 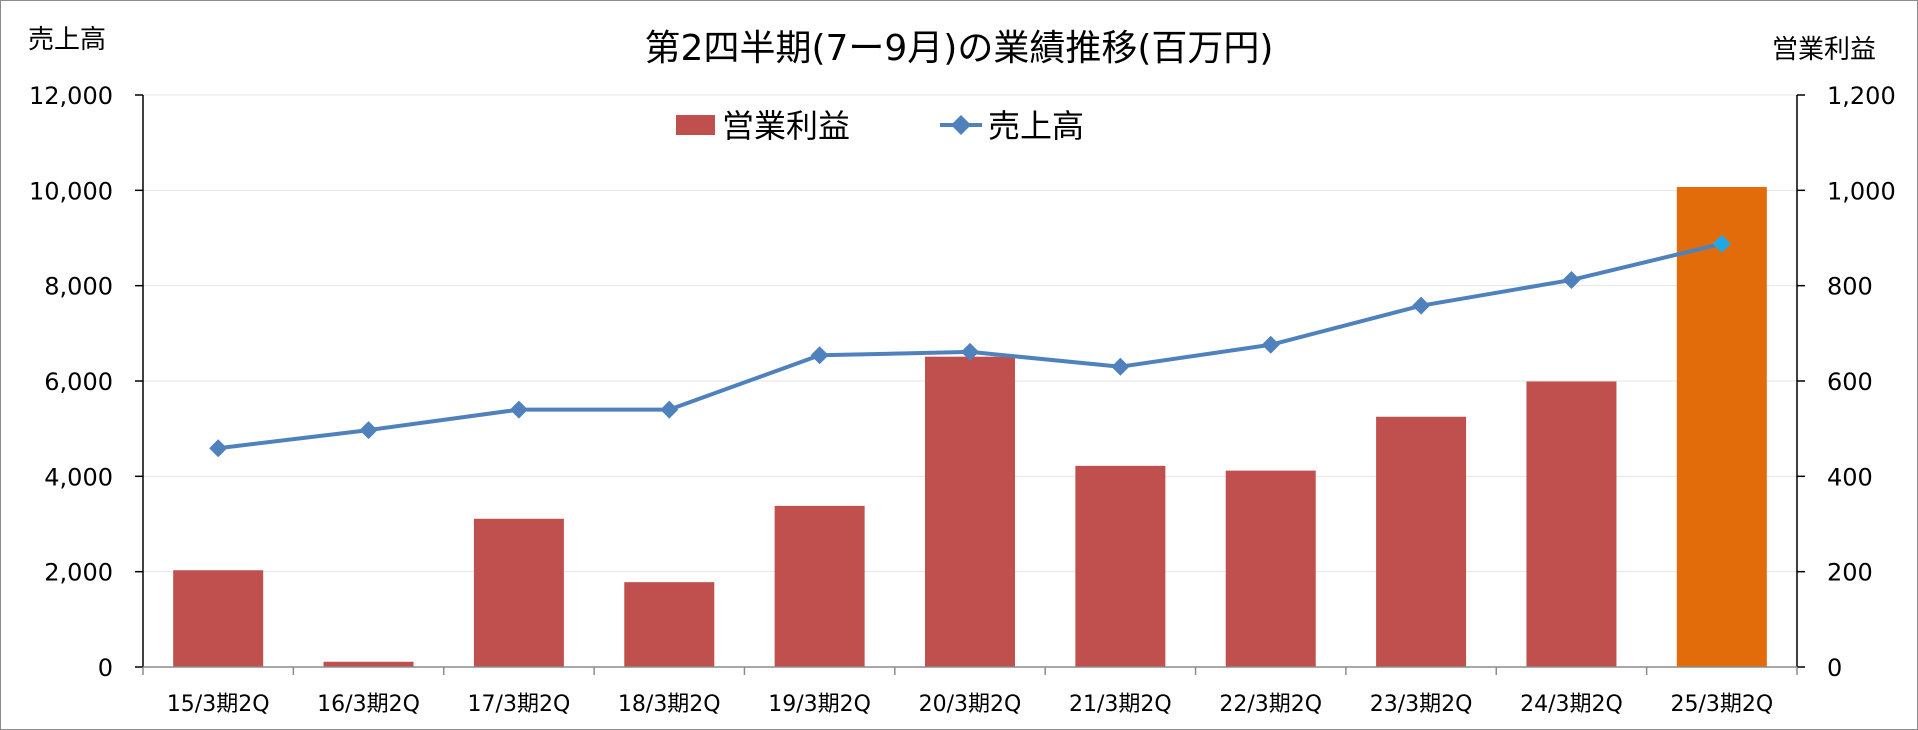 What do you see at coordinates (1270, 344) in the screenshot?
I see `line-point-22/3期2Q` at bounding box center [1270, 344].